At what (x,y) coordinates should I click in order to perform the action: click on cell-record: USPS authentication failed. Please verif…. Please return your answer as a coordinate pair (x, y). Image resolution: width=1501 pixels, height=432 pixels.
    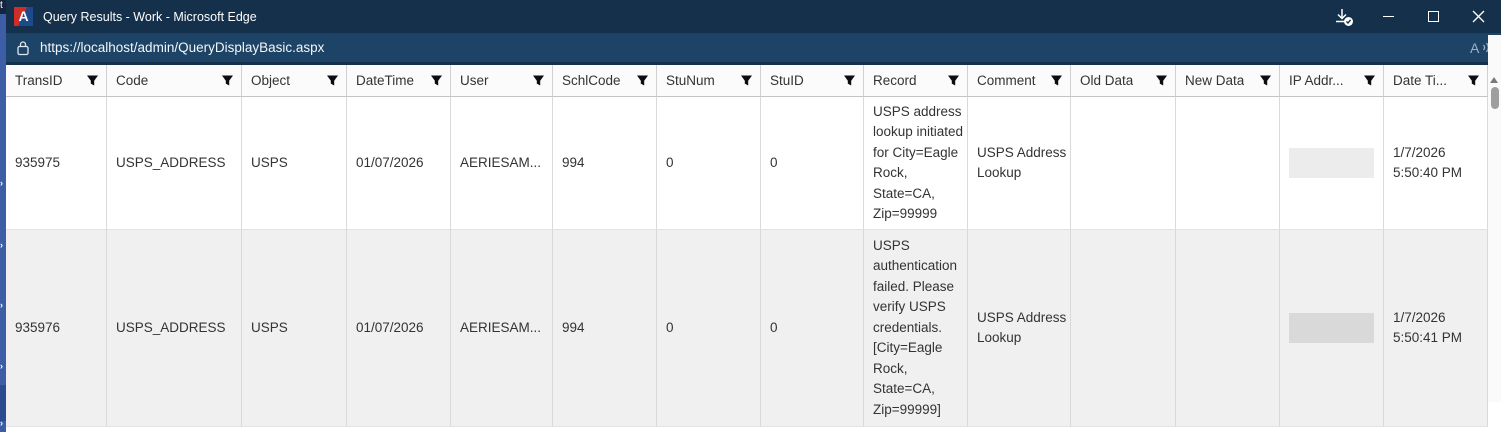
    Looking at the image, I should click on (916, 328).